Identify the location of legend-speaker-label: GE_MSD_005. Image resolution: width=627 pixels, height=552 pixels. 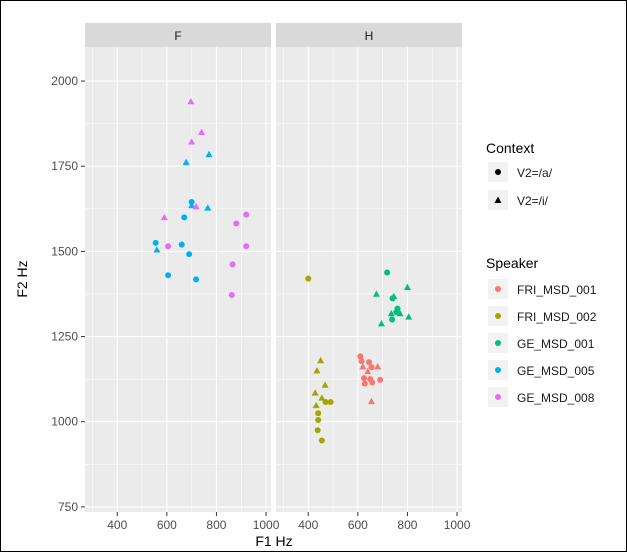
(556, 371).